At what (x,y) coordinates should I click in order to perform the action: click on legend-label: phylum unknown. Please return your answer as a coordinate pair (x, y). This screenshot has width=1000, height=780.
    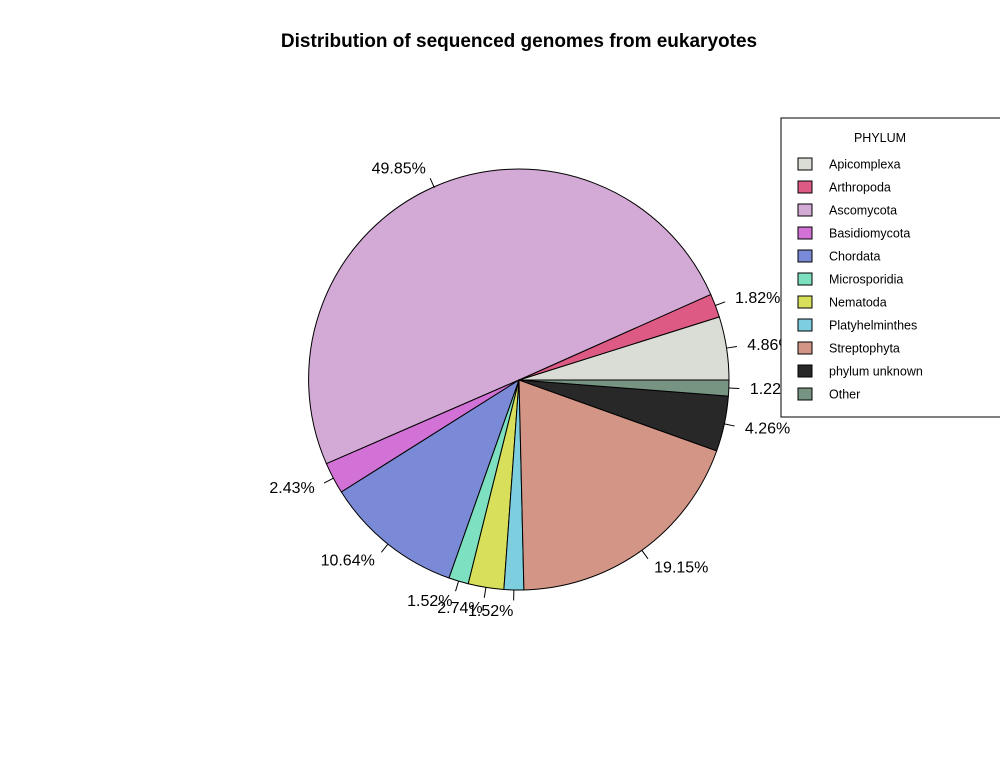
    Looking at the image, I should click on (876, 372).